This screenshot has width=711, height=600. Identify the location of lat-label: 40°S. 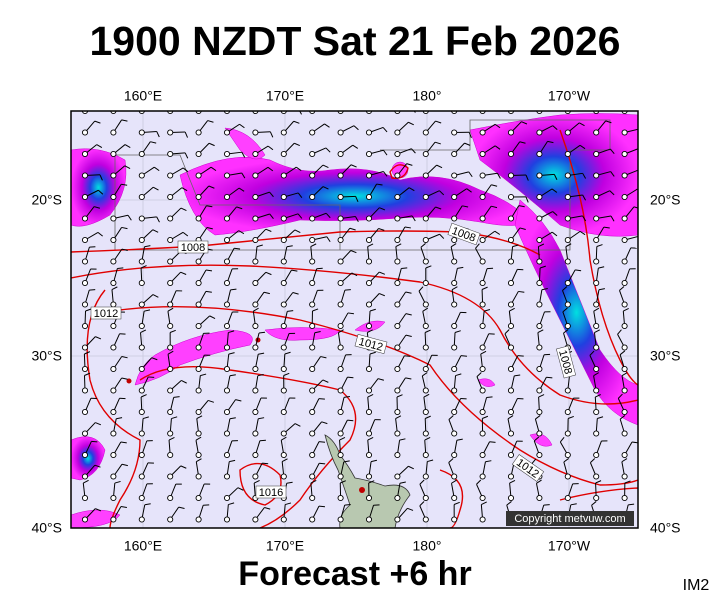
(46, 528).